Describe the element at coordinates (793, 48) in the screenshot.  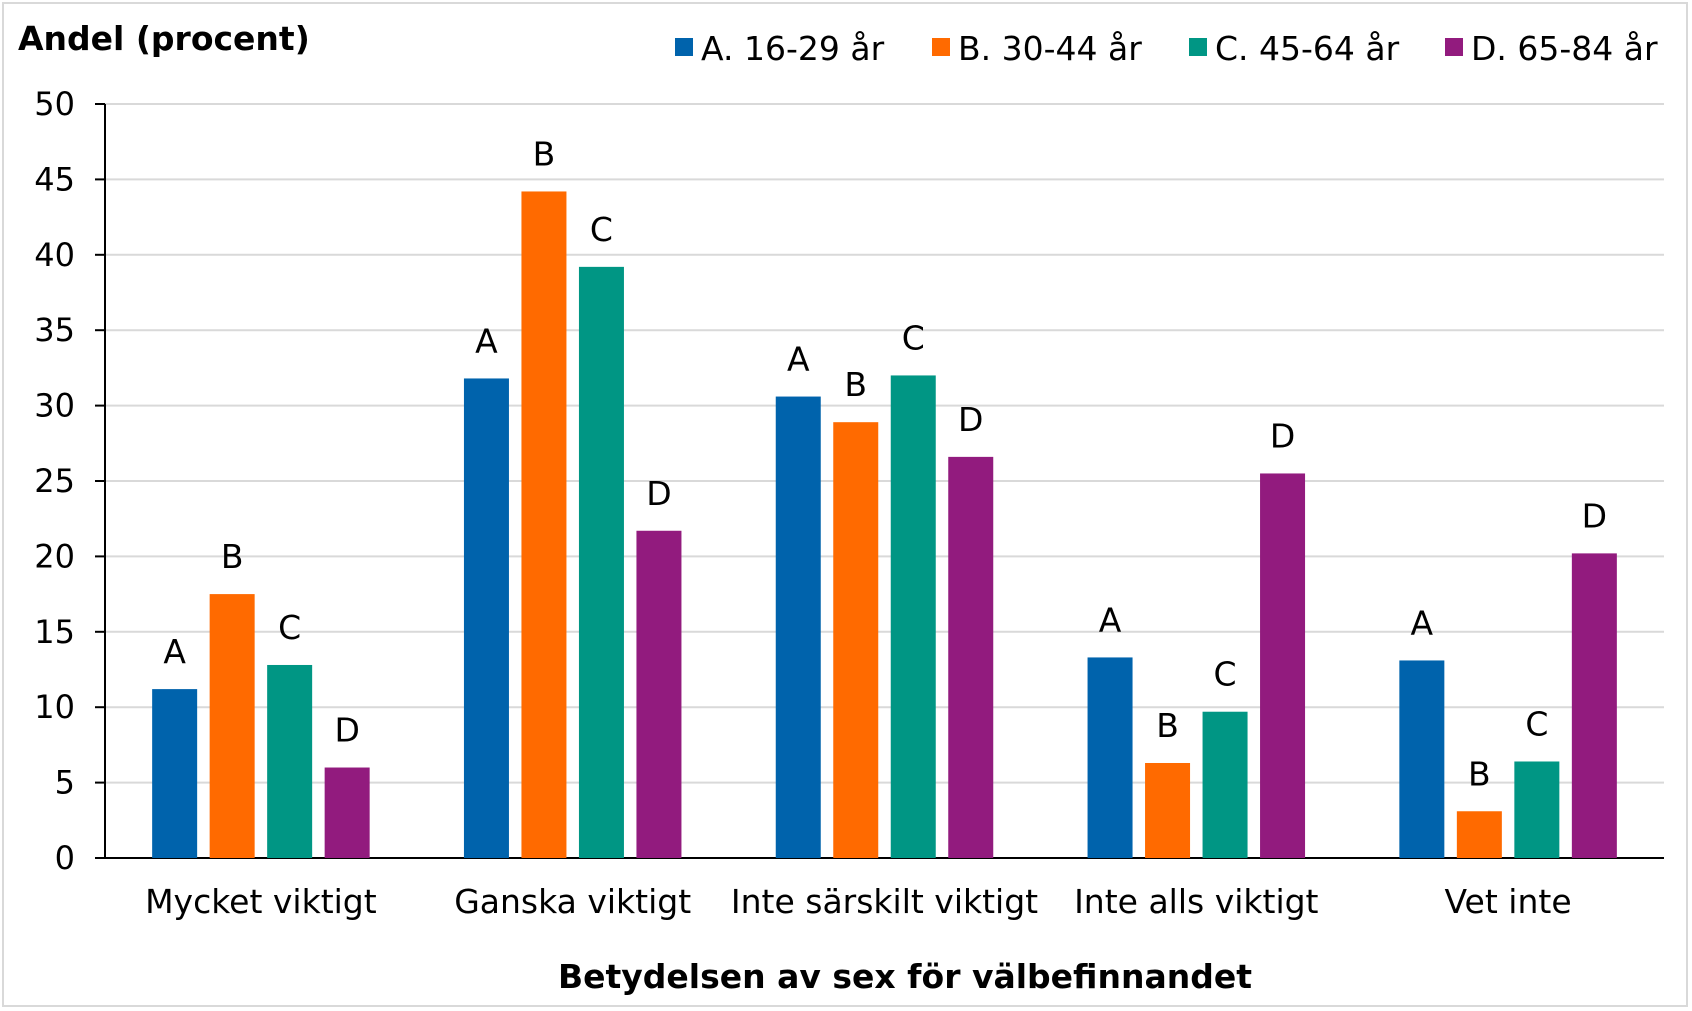
I see `legend-label-a: A. 16-29 år` at that location.